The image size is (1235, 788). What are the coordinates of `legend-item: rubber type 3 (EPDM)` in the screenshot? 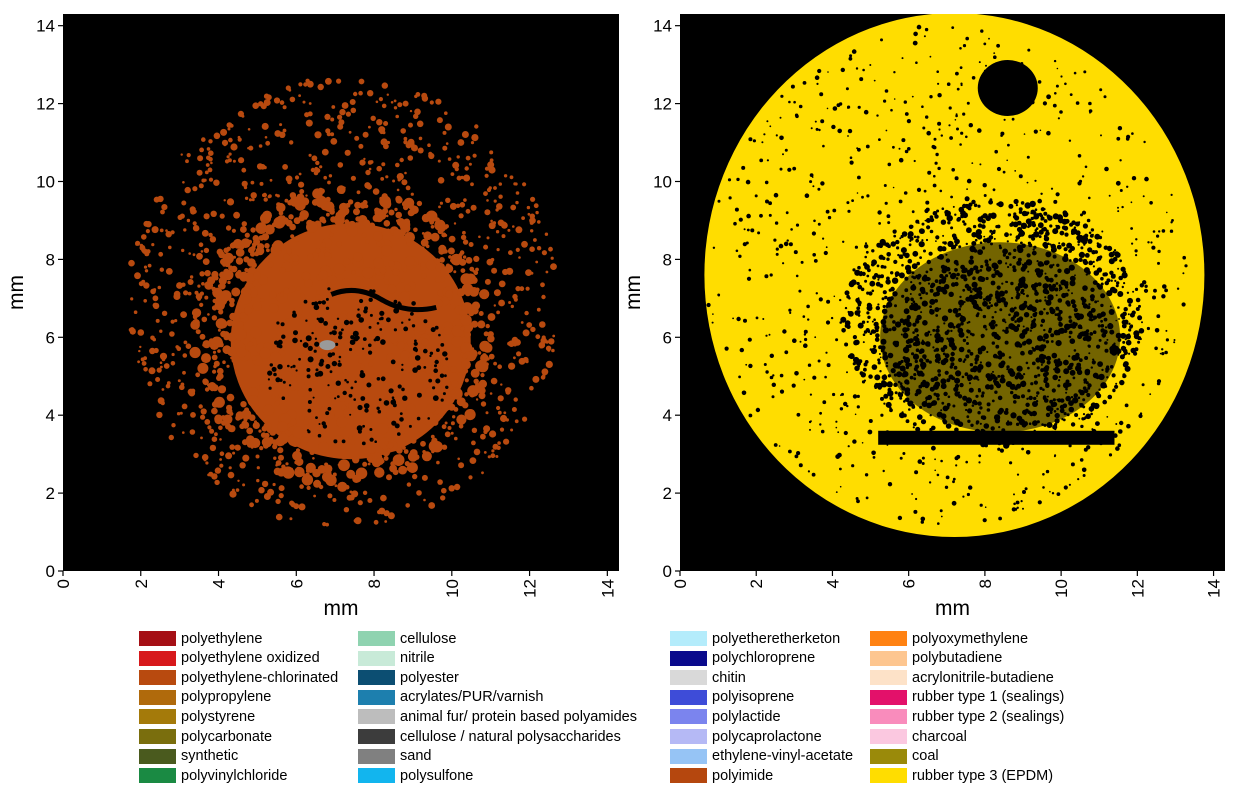 It's located at (961, 775).